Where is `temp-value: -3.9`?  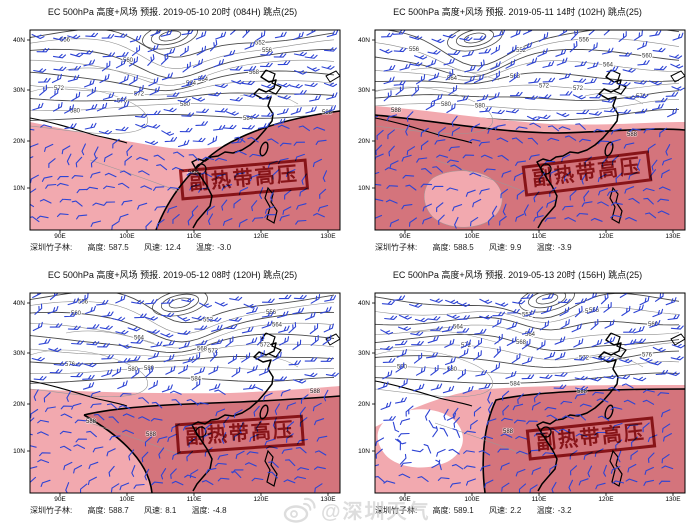 temp-value: -3.9 is located at coordinates (564, 247).